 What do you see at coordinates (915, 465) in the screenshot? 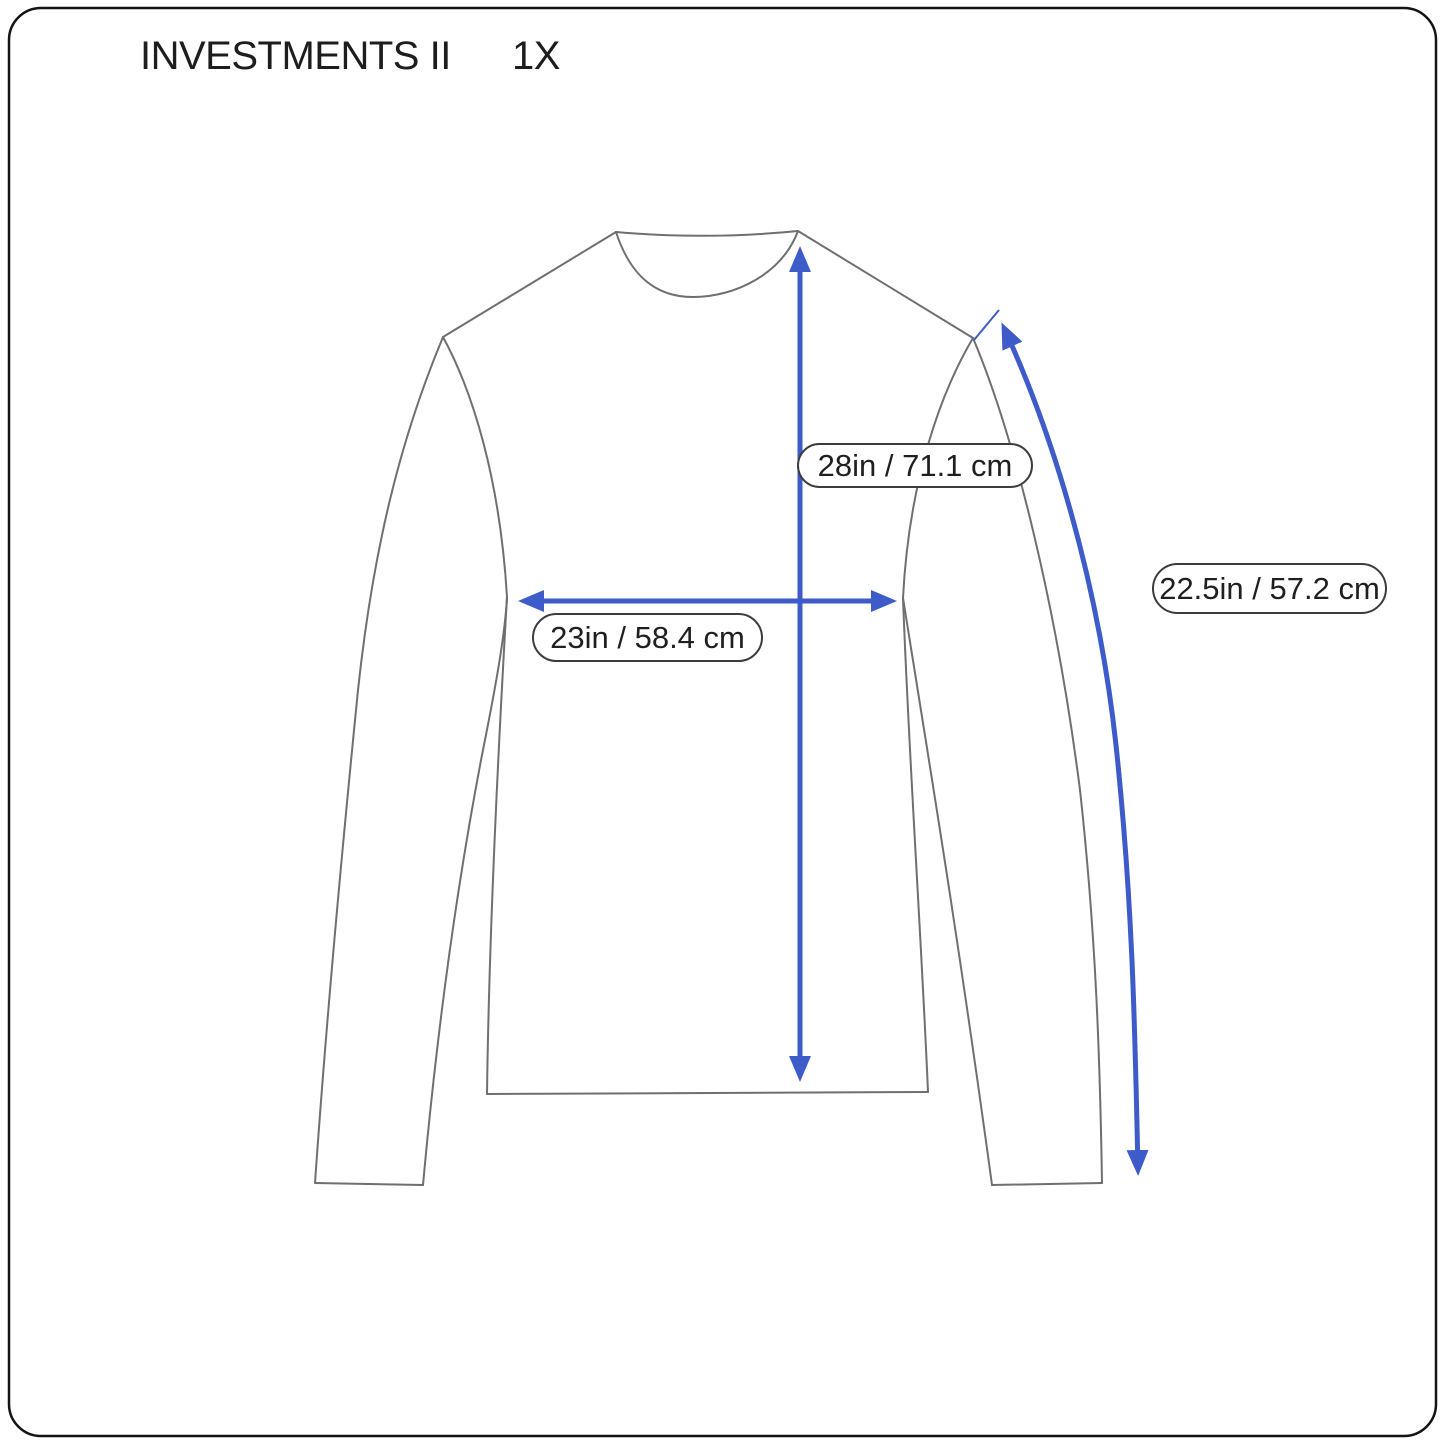
I see `length-measurement-label: 28in / 71.1 cm` at bounding box center [915, 465].